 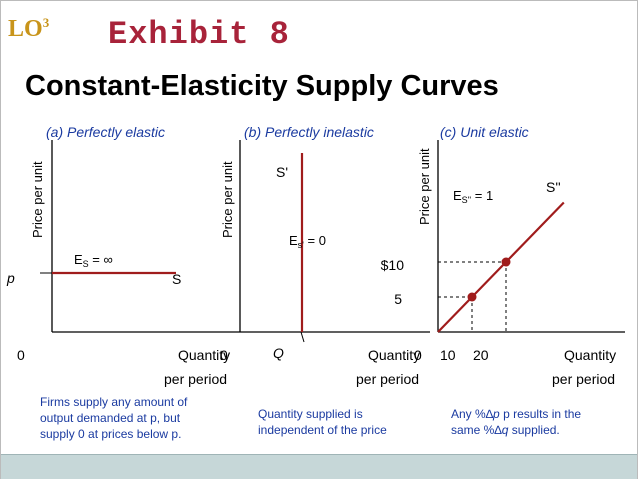 I want to click on panel-c-ytick-10: $10, so click(x=393, y=265).